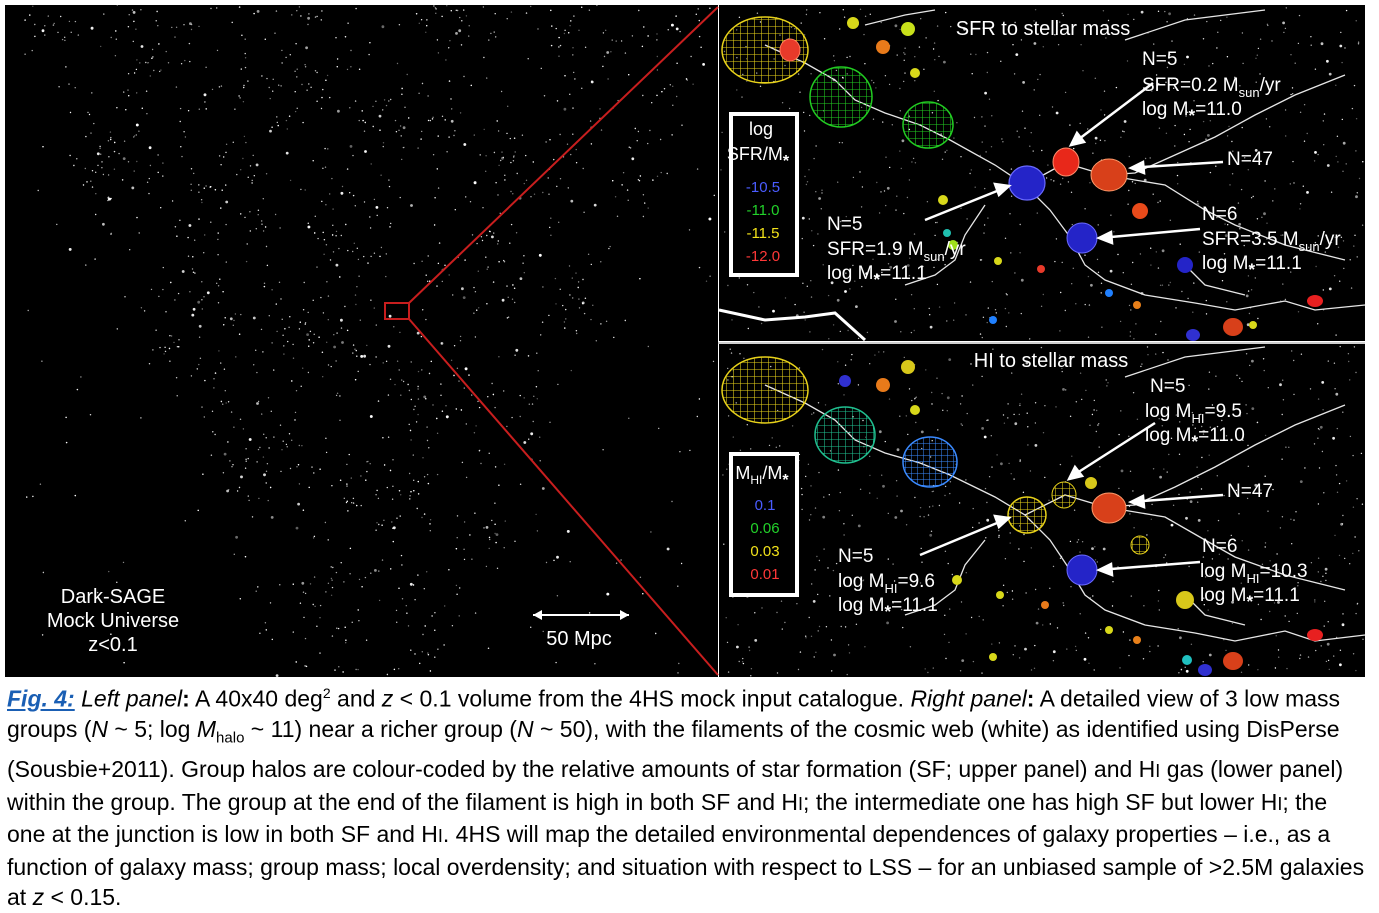  Describe the element at coordinates (563, 497) in the screenshot. I see `zoom-line-bottom` at that location.